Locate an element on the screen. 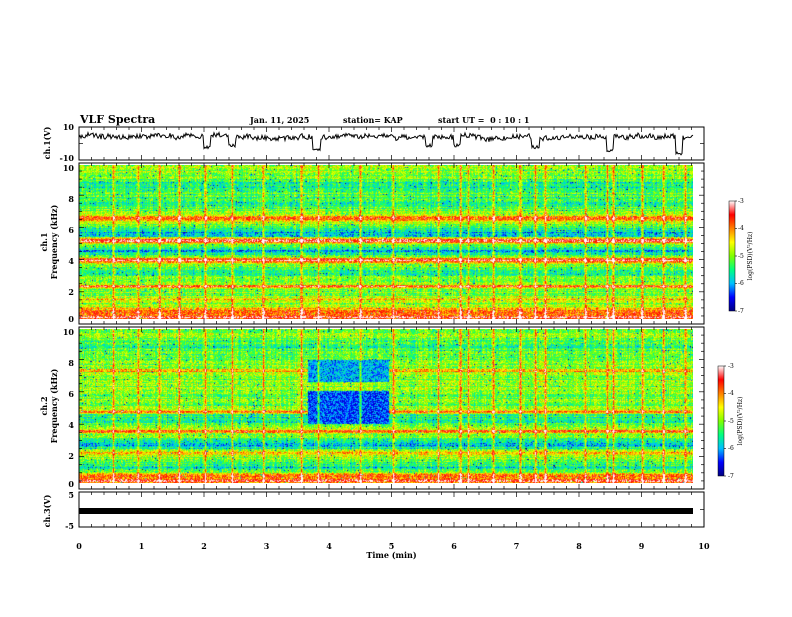 This screenshot has width=792, height=617. date-label: Jan. 11, 2025 is located at coordinates (279, 120).